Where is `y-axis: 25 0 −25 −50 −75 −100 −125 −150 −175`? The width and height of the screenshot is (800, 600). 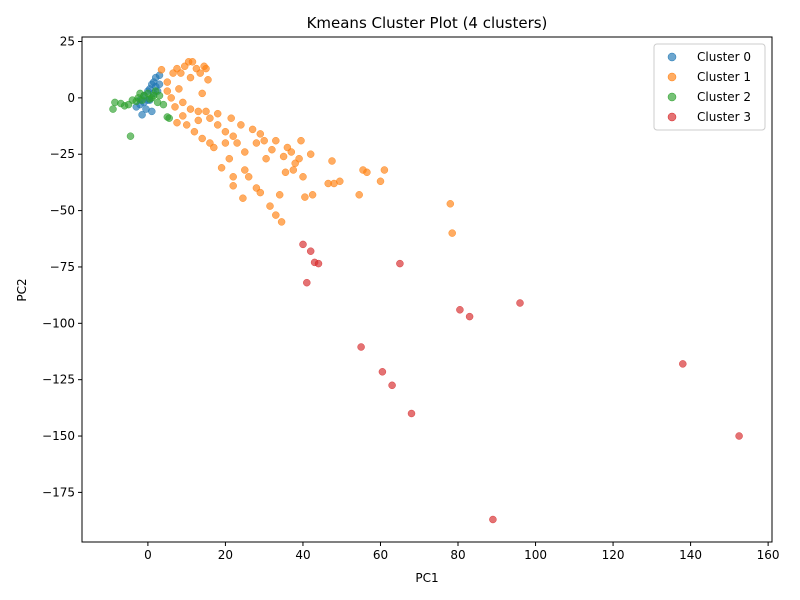 y-axis: 25 0 −25 −50 −75 −100 −125 −150 −175 is located at coordinates (62, 267).